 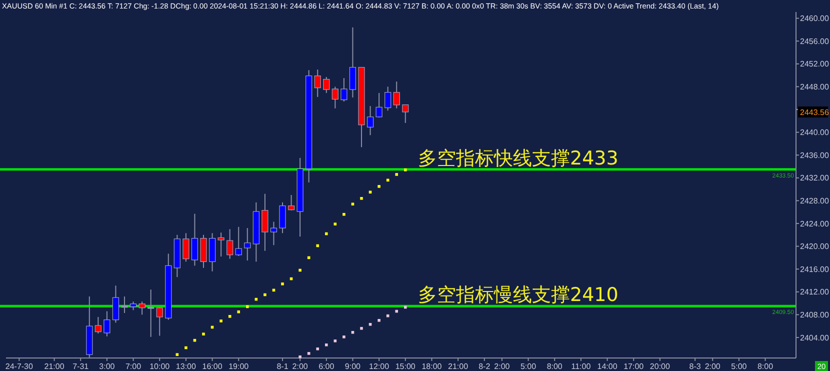 What do you see at coordinates (81, 366) in the screenshot?
I see `x-tick-label: 7-31` at bounding box center [81, 366].